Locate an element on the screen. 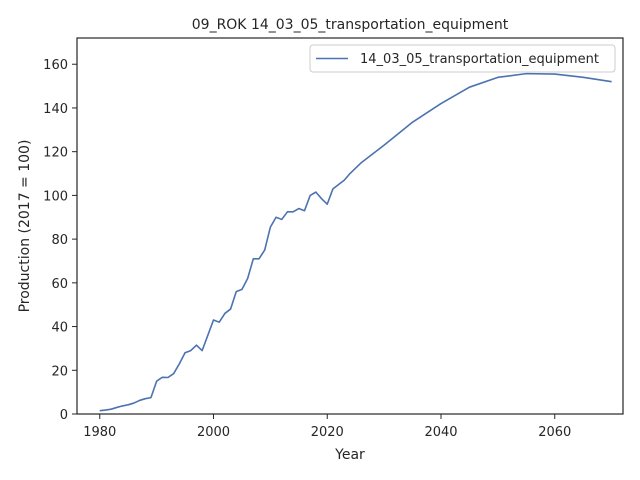 This screenshot has width=640, height=480. y-tick-label: 40 is located at coordinates (59, 328).